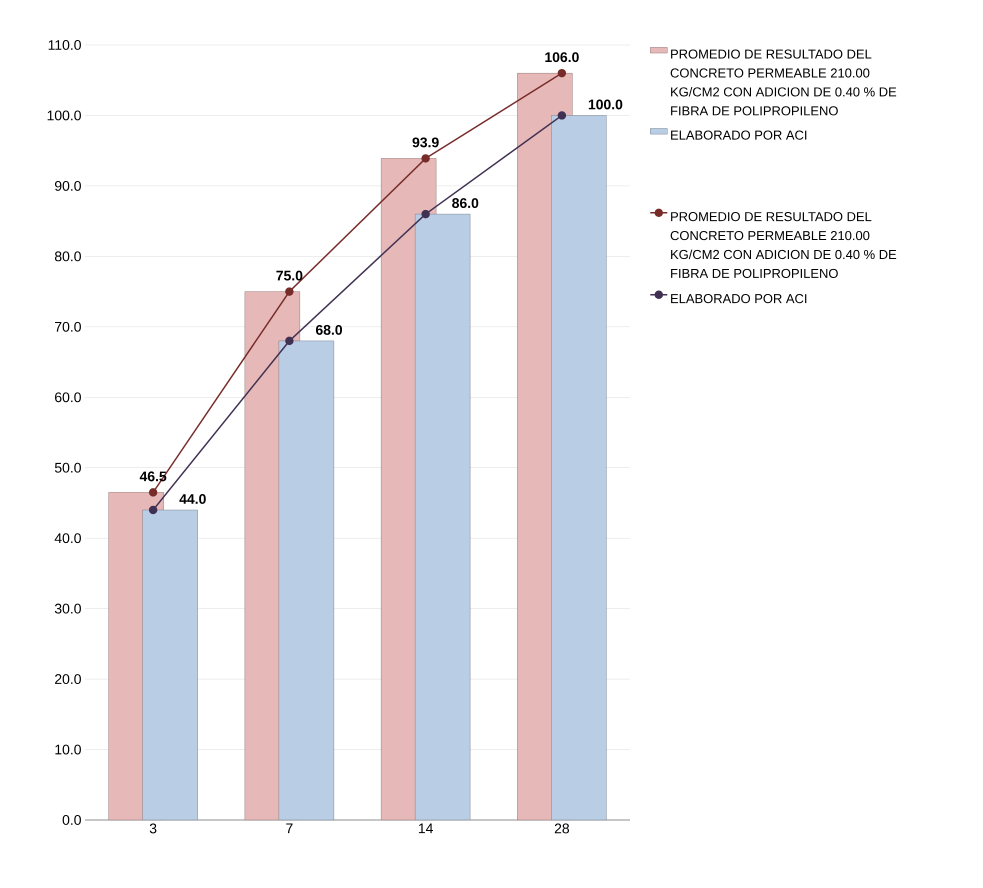 The image size is (983, 888). What do you see at coordinates (67, 467) in the screenshot?
I see `y-tick-label: 50.0` at bounding box center [67, 467].